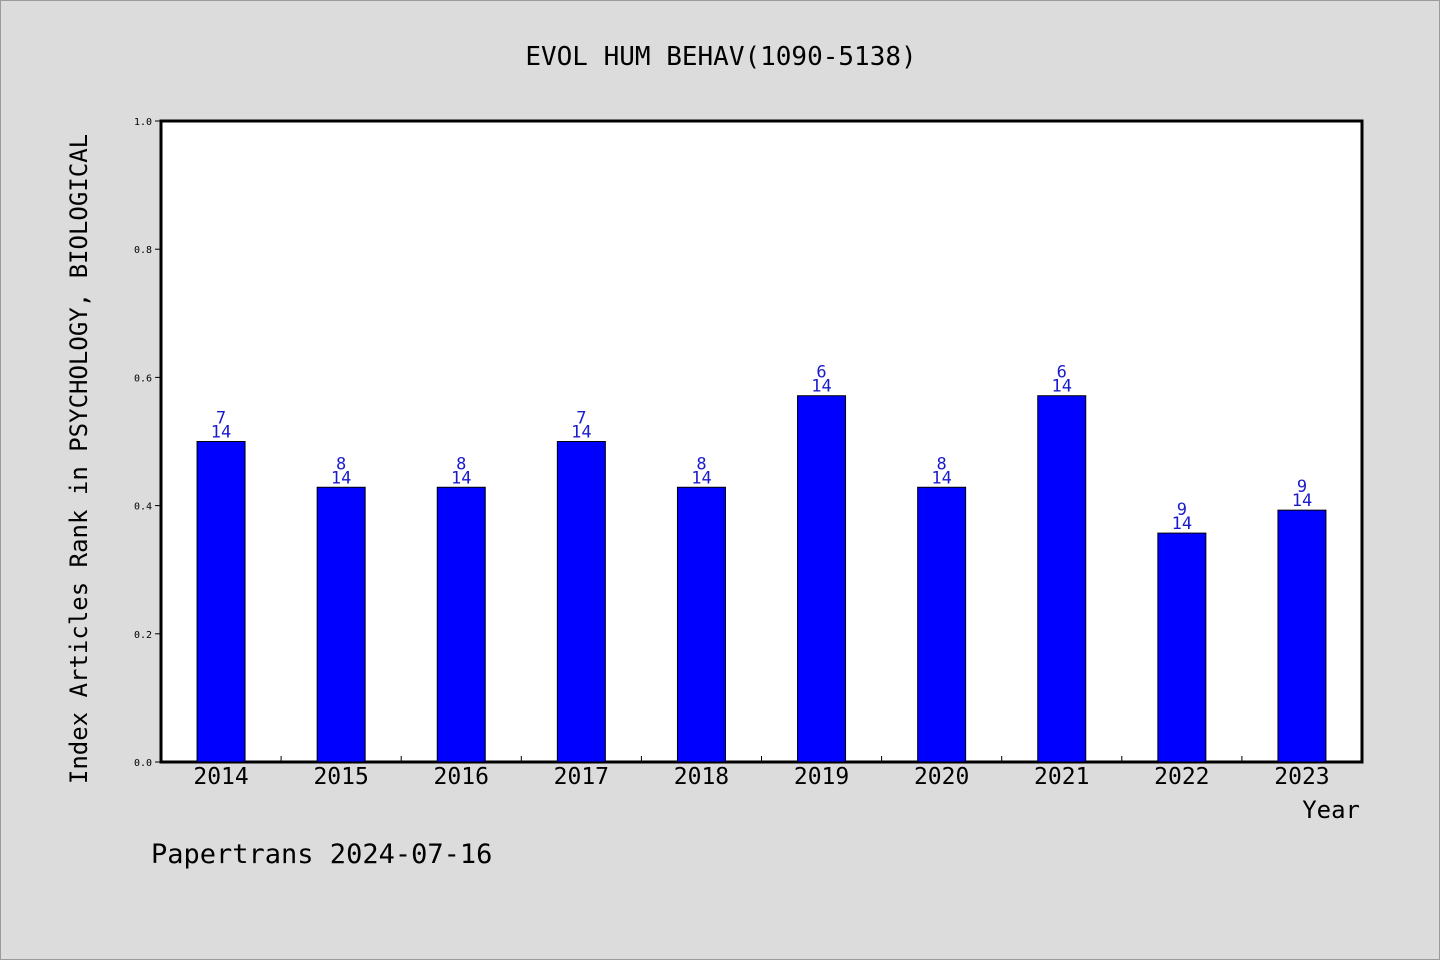 The height and width of the screenshot is (960, 1440). What do you see at coordinates (761, 773) in the screenshot?
I see `x-axis: 2014 2015 2016 2017 2018 2019 2020 2021 2022 2023` at bounding box center [761, 773].